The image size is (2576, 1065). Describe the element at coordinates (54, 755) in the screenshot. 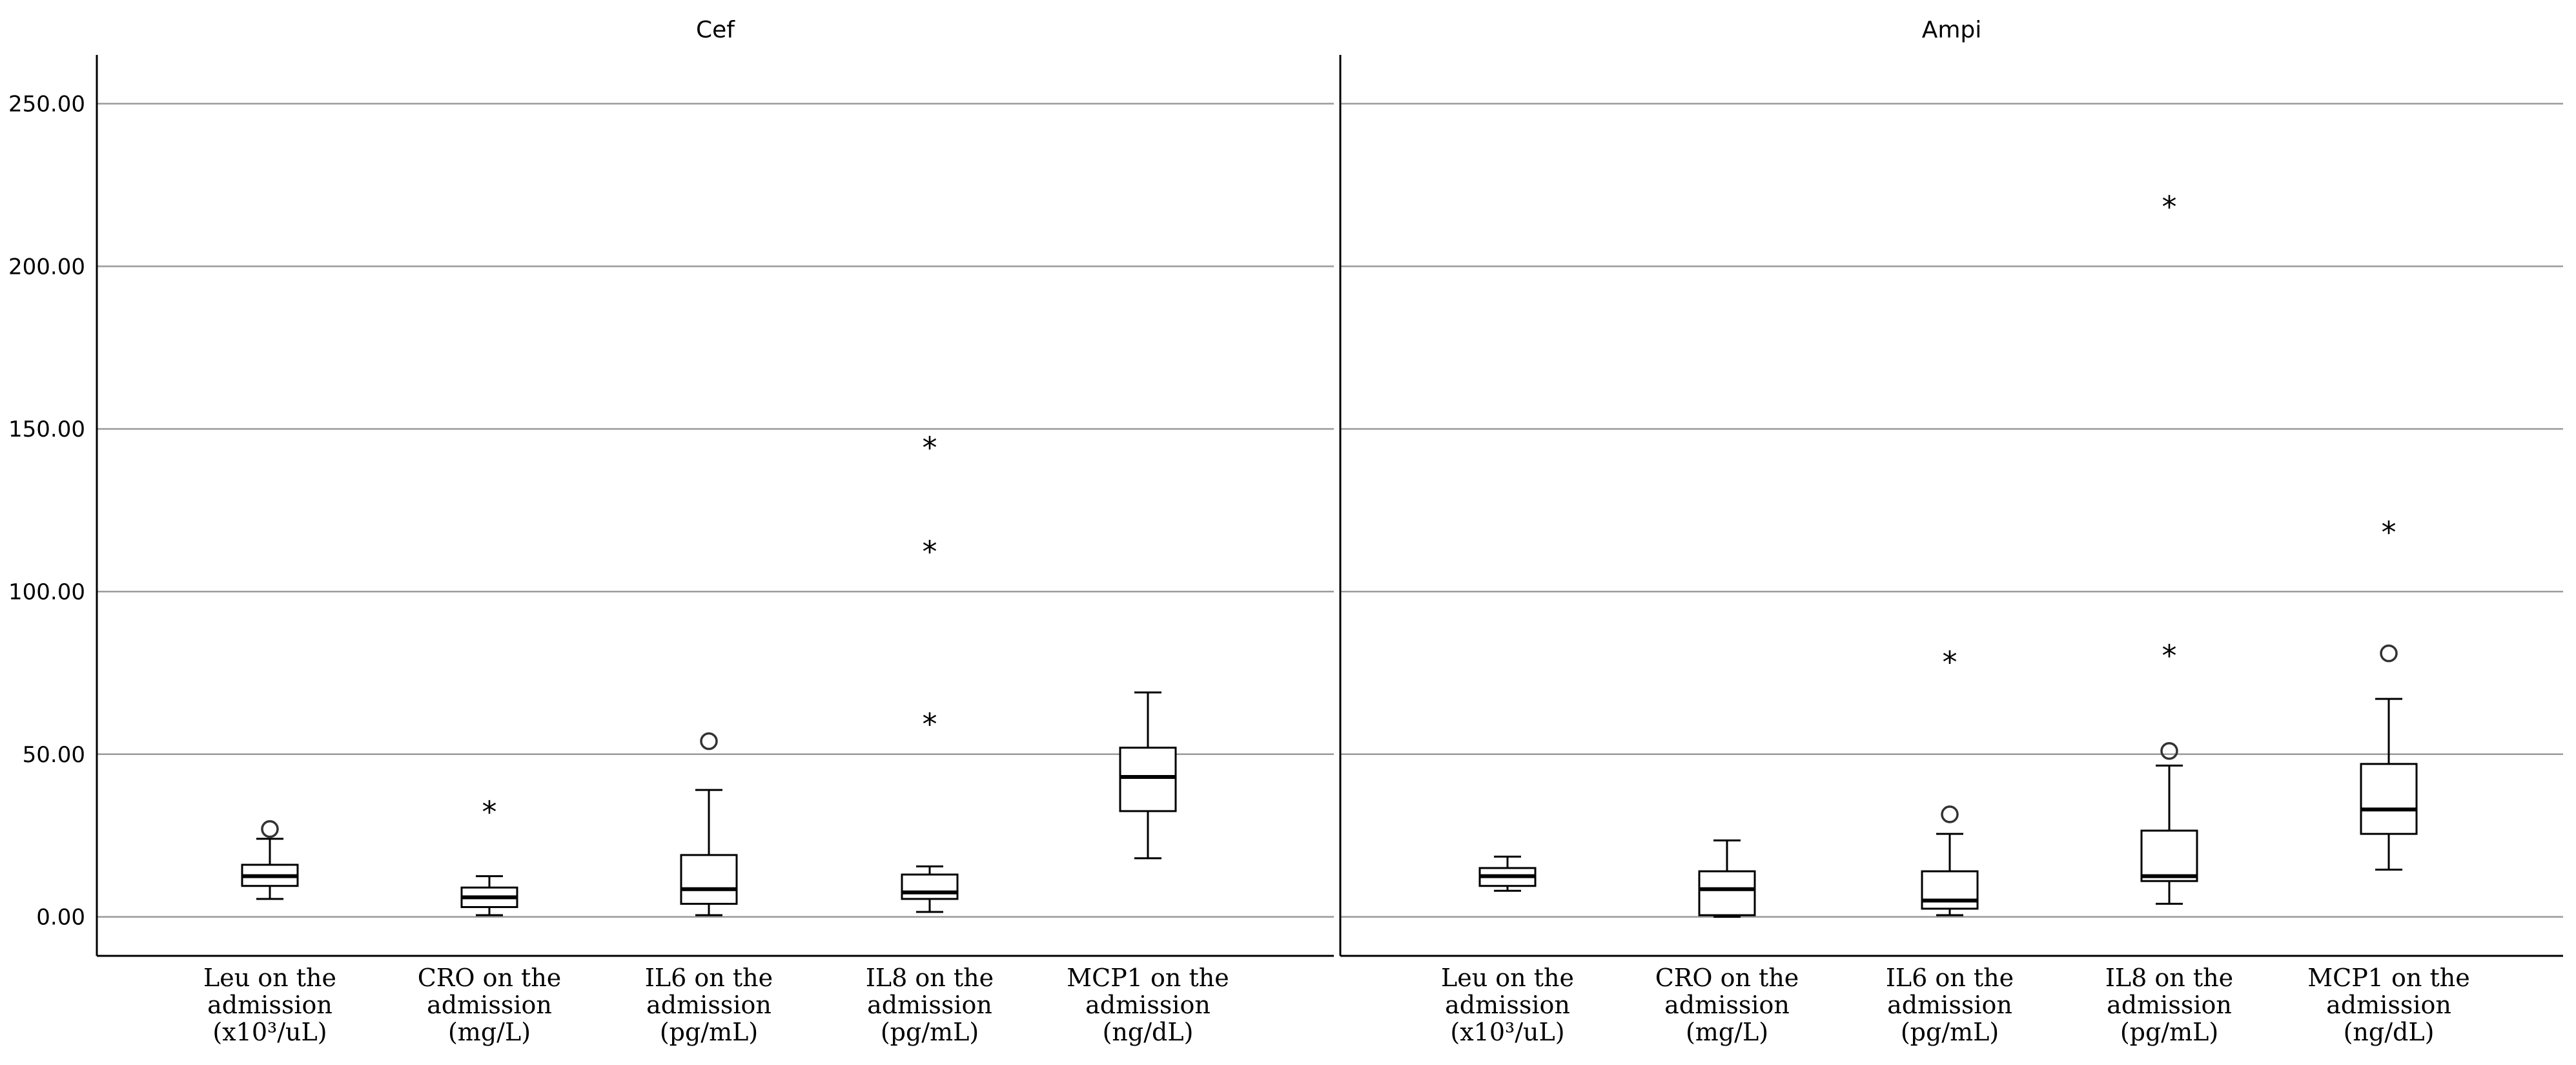

I see `y-tick-label: 50.00` at that location.